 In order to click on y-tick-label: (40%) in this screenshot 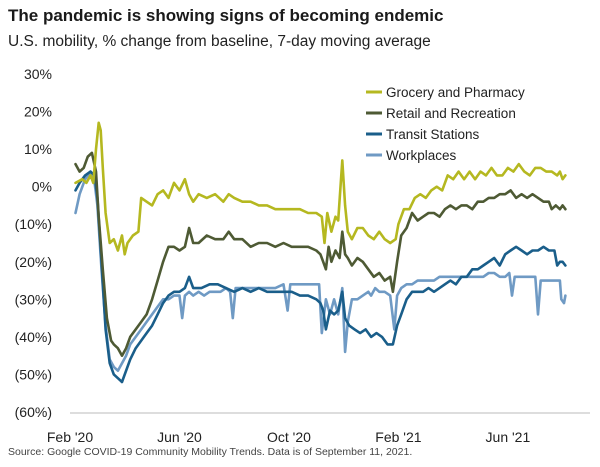, I will do `click(33, 337)`.